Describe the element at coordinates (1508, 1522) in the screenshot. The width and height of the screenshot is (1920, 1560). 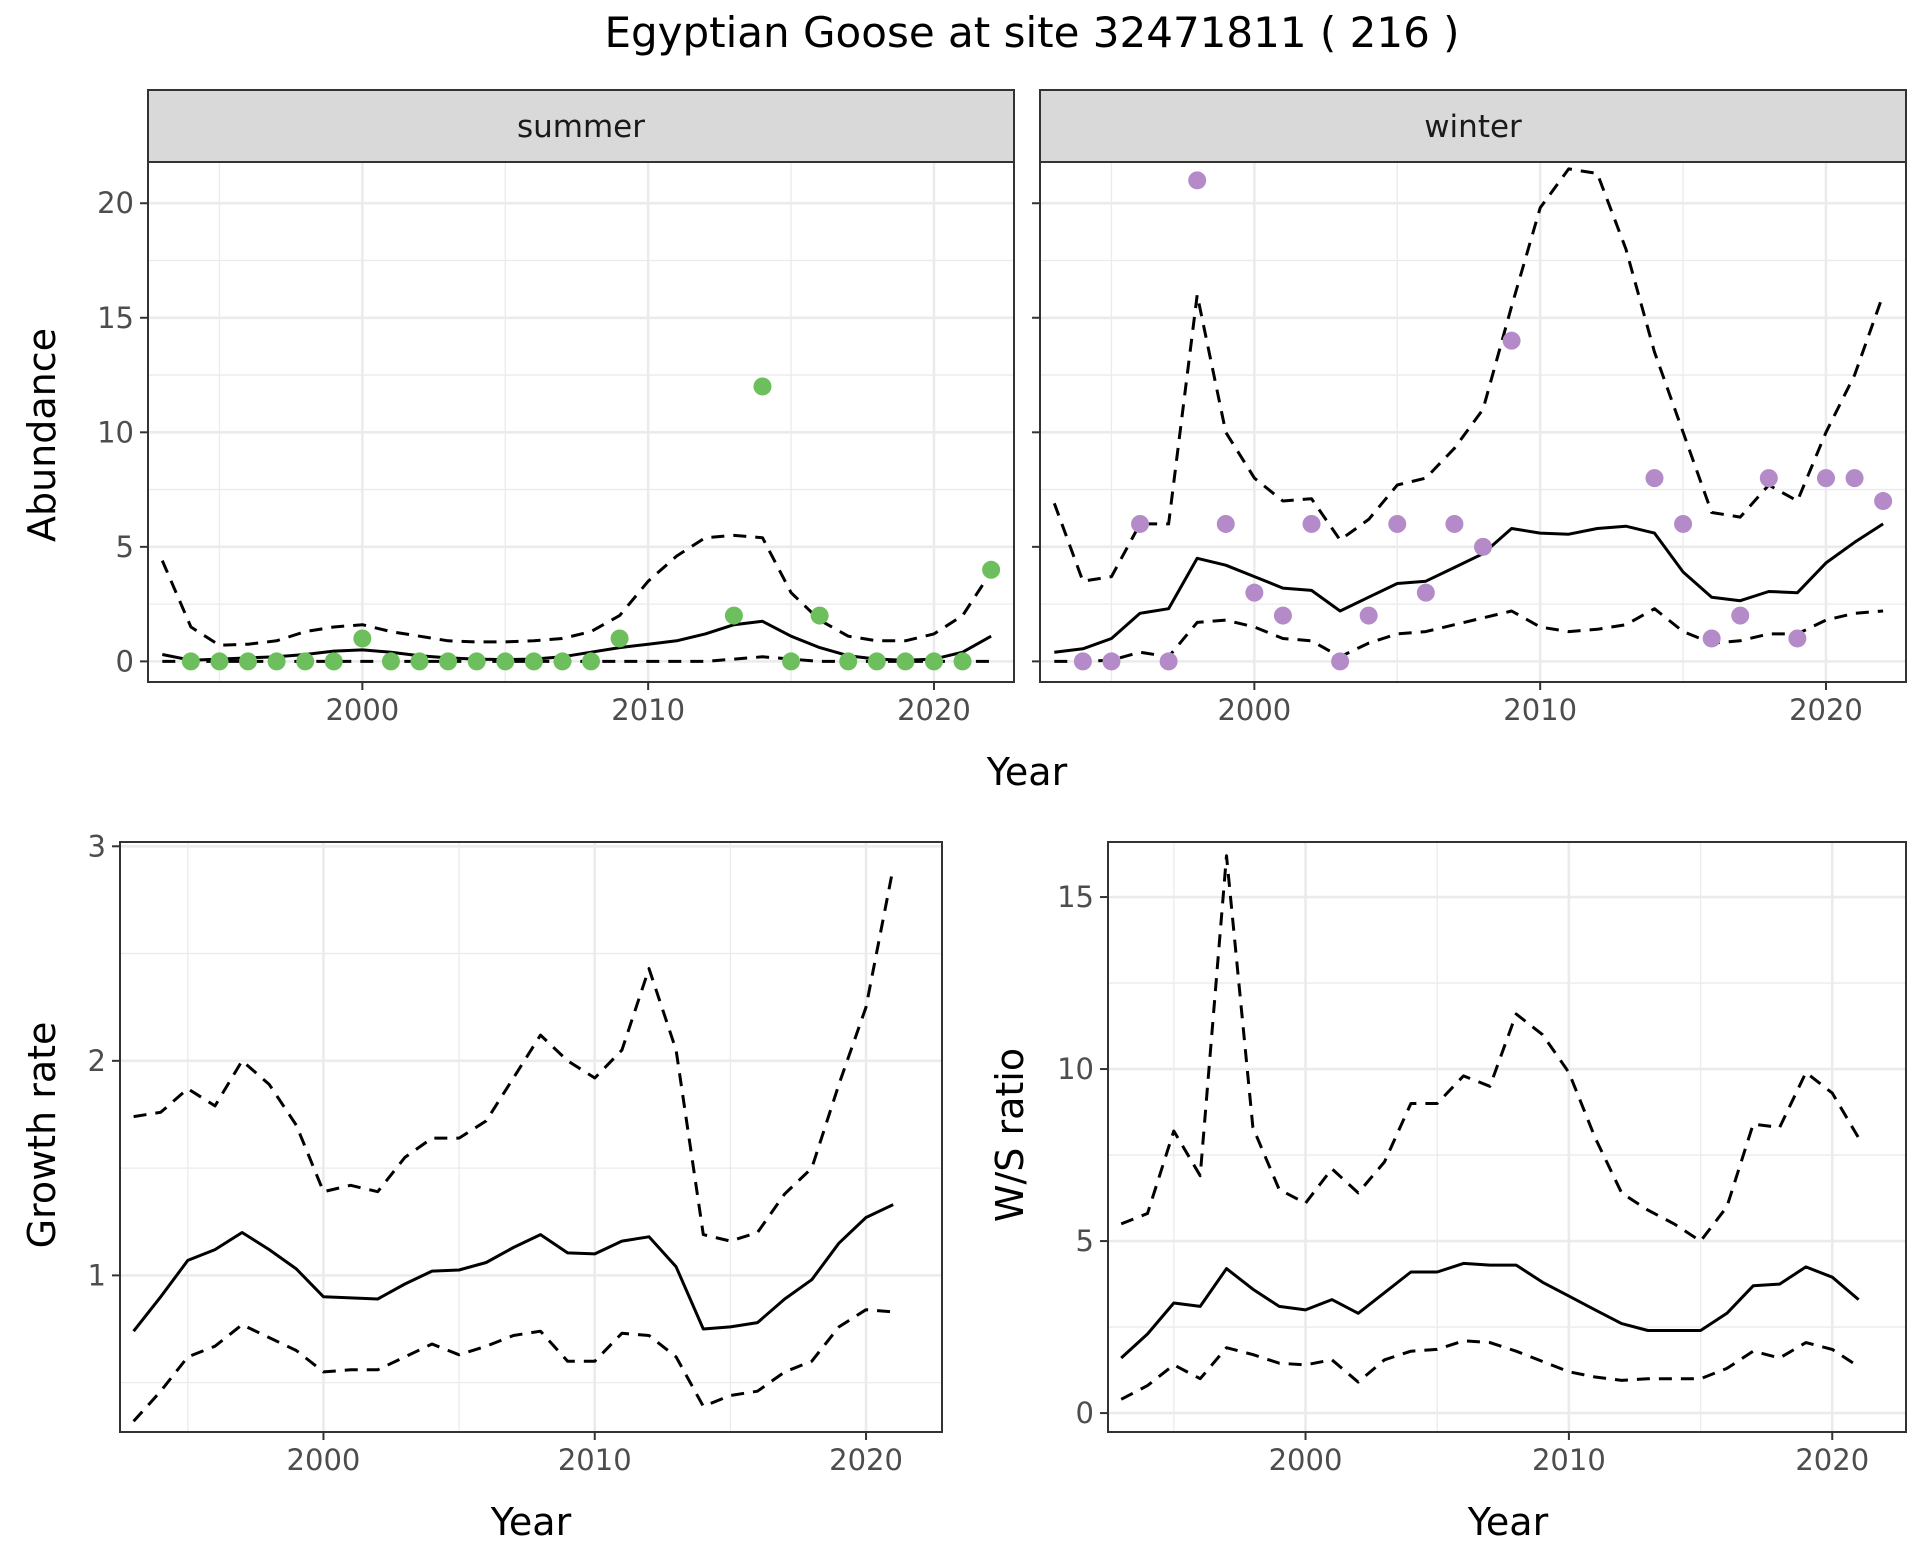
I see `ratio-x-axis-title: Year` at that location.